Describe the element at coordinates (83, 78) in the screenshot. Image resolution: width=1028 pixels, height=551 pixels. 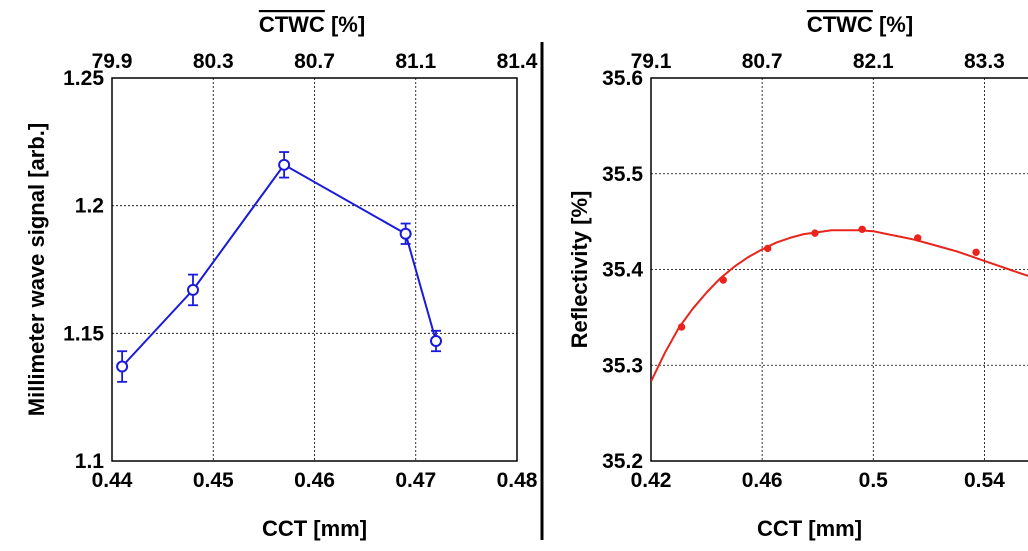
I see `y-tick-label: 1.25` at that location.